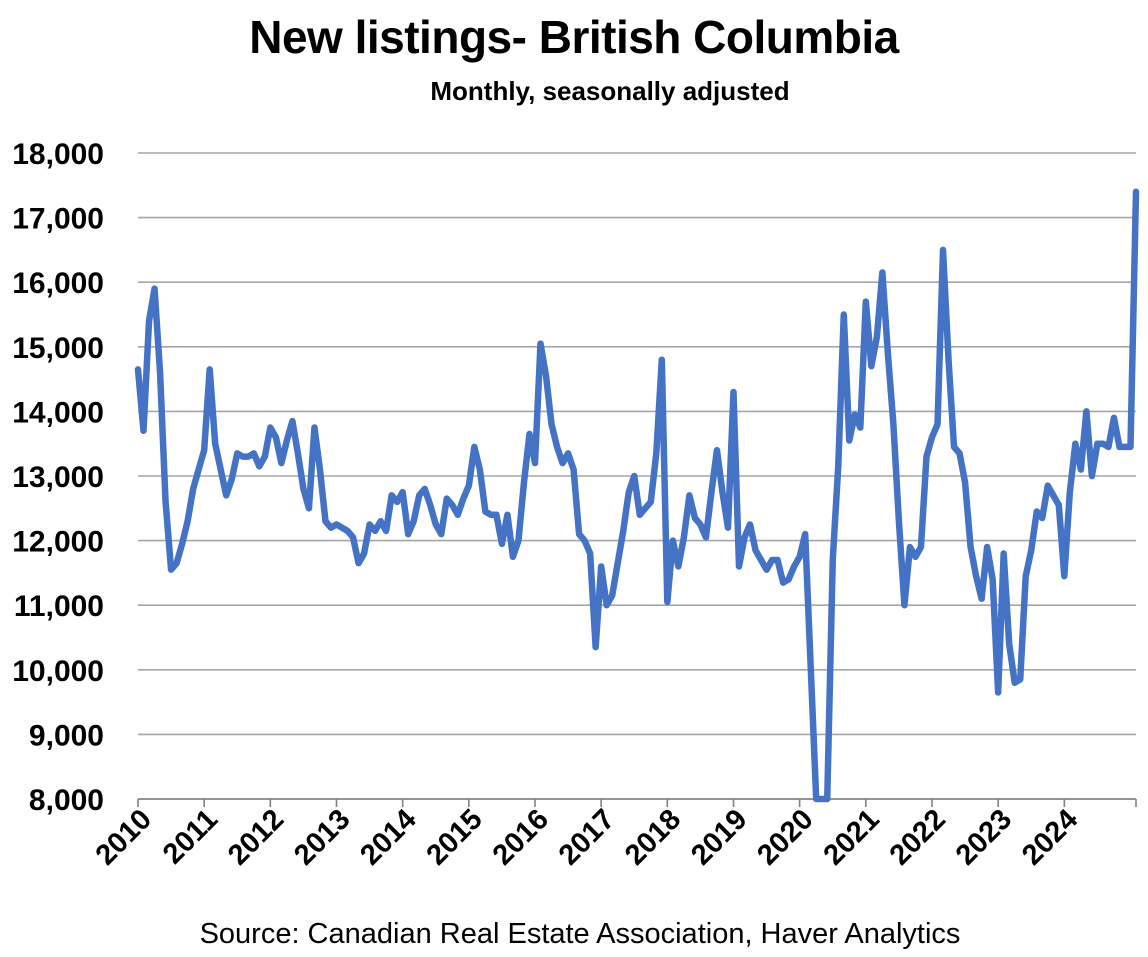 The height and width of the screenshot is (957, 1148). What do you see at coordinates (574, 37) in the screenshot?
I see `chart-title: New listings- British Columbia` at bounding box center [574, 37].